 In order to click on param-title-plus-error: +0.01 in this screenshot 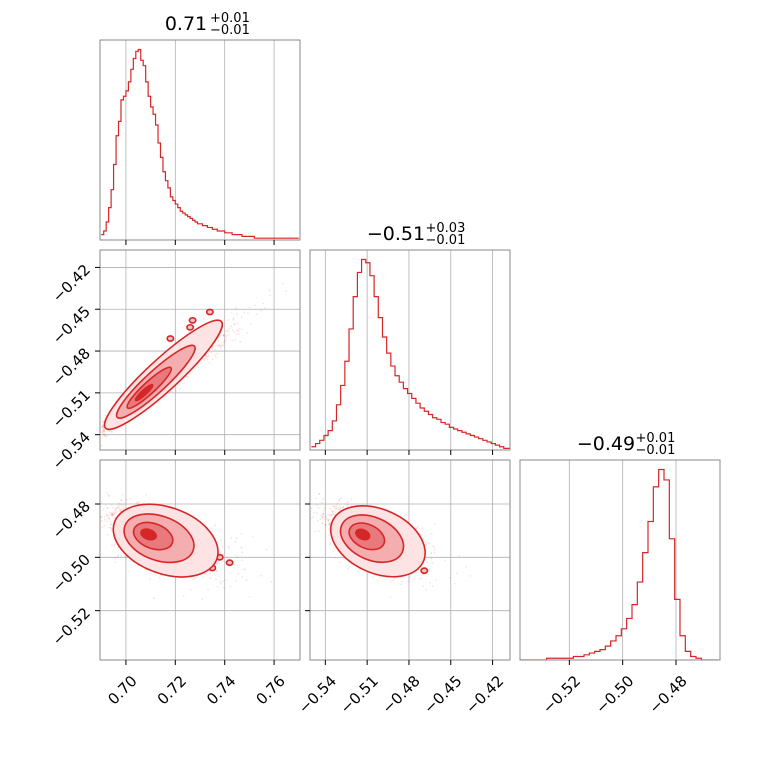, I will do `click(656, 438)`.